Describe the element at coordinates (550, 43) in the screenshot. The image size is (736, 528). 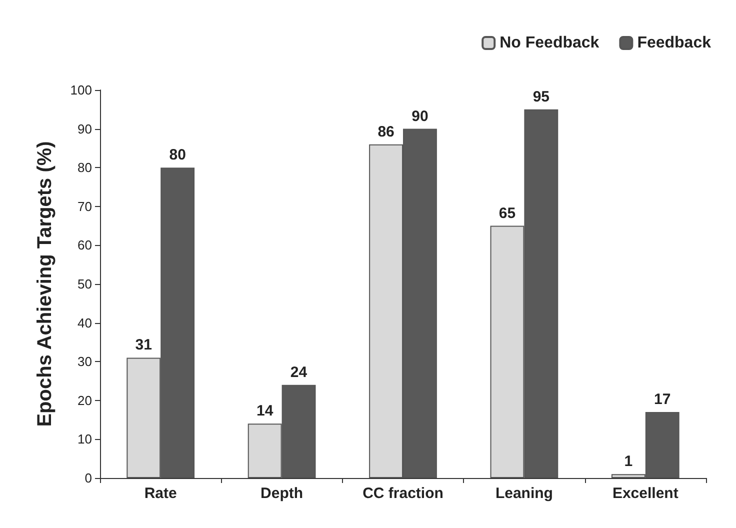
I see `legend-label: No Feedback` at that location.